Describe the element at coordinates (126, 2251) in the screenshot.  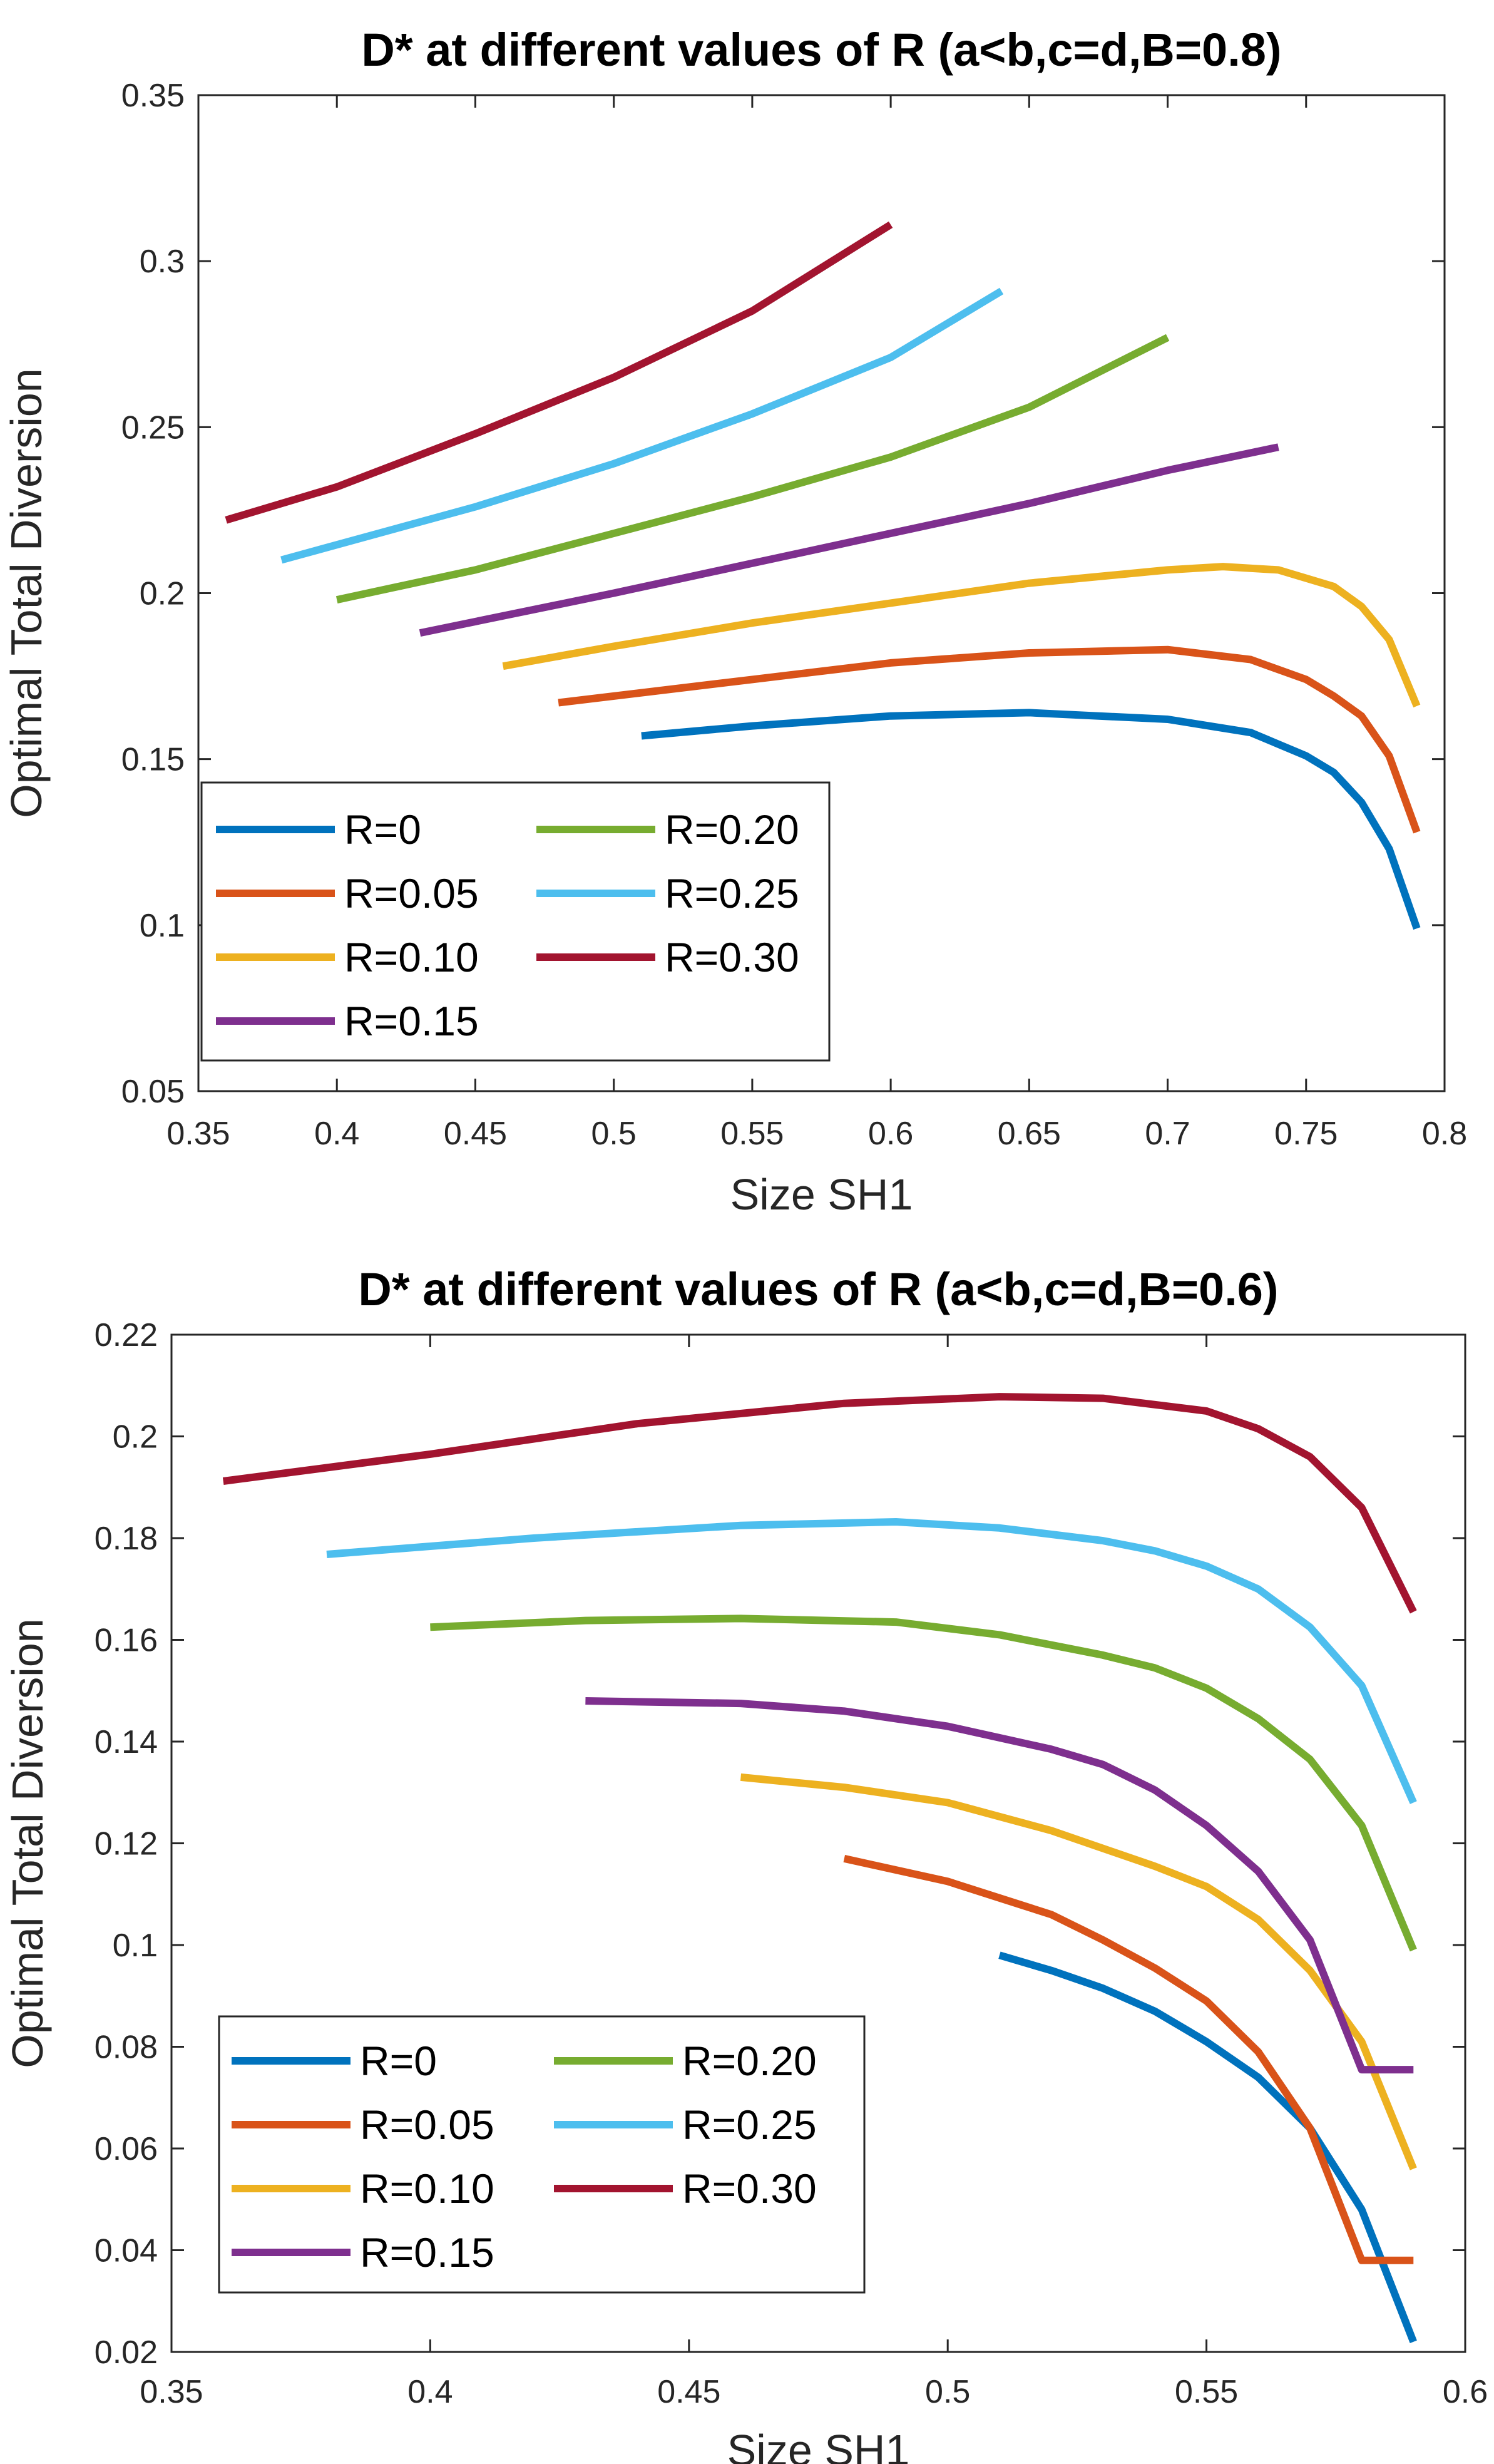
I see `y-tick-label: 0.04` at that location.